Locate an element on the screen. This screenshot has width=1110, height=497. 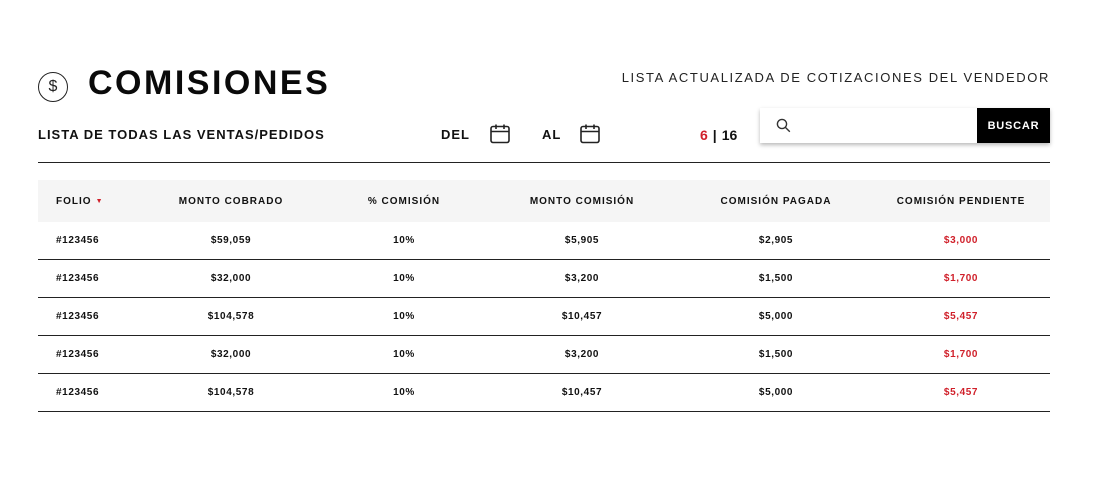
column-header-comision-pagada: COMISIÓN PAGADA is located at coordinates (776, 201).